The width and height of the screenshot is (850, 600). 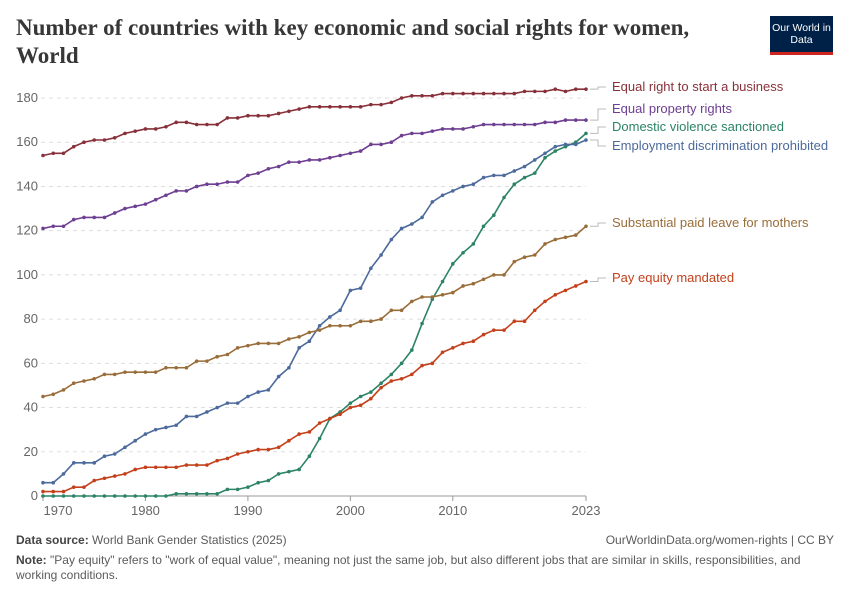 I want to click on x-tick-label: 2000, so click(x=350, y=510).